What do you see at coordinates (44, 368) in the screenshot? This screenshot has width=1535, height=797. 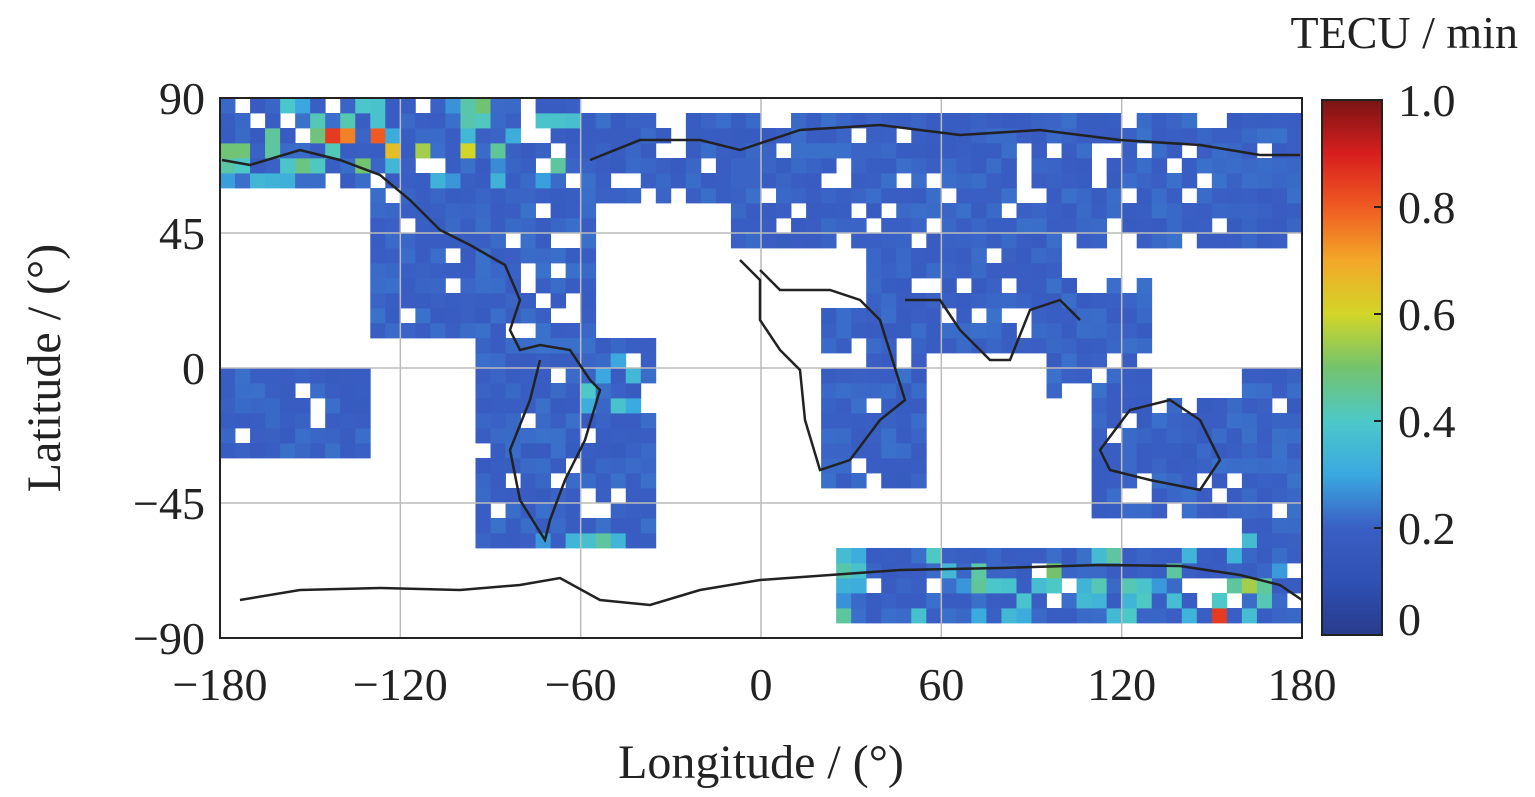 I see `y-axis-title: Latitude / (°)` at bounding box center [44, 368].